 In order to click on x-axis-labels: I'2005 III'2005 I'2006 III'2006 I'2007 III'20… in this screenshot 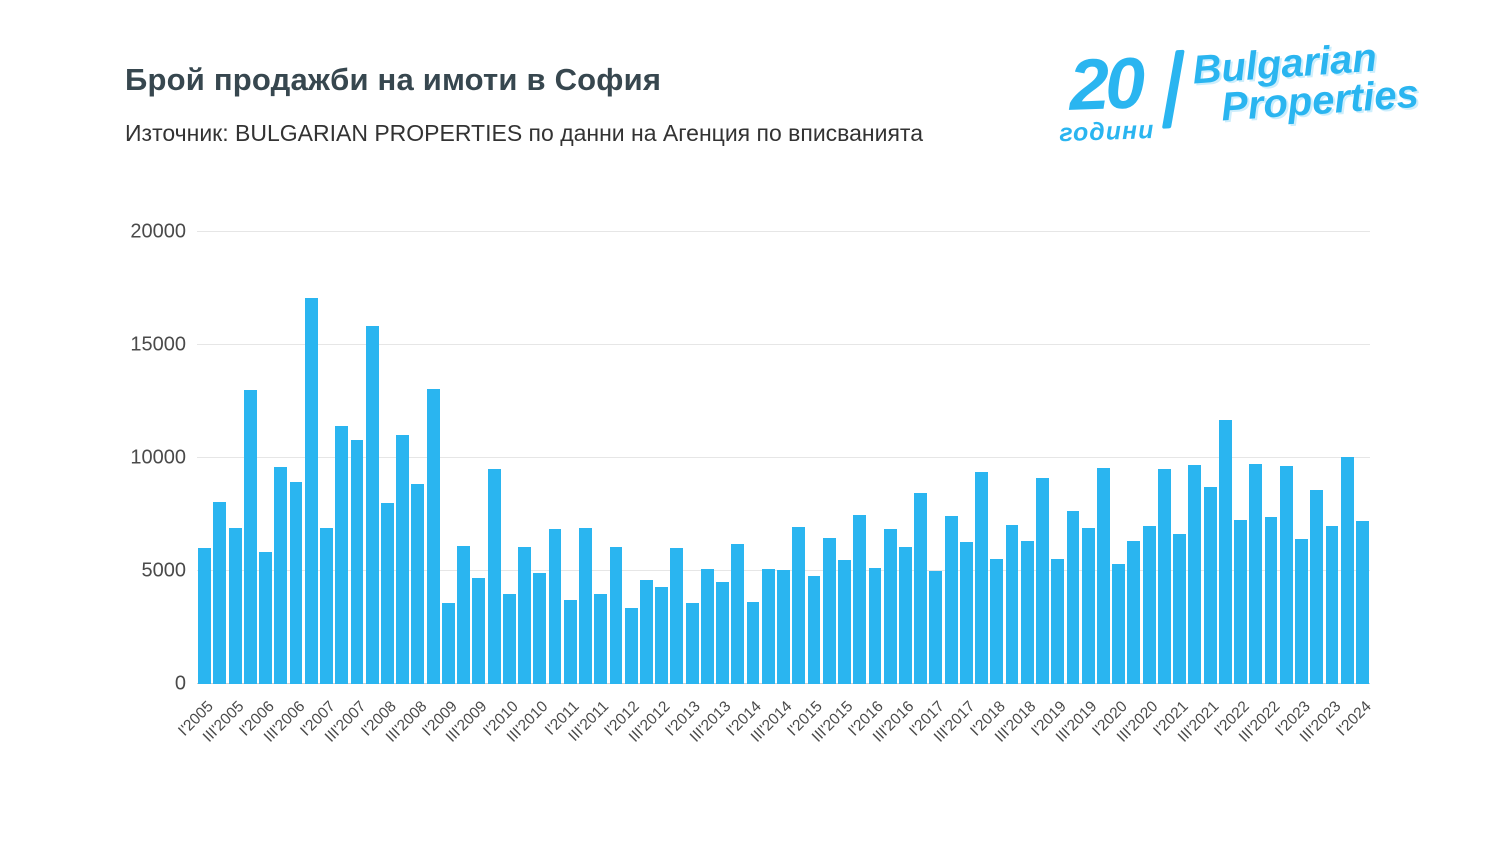, I will do `click(774, 745)`.